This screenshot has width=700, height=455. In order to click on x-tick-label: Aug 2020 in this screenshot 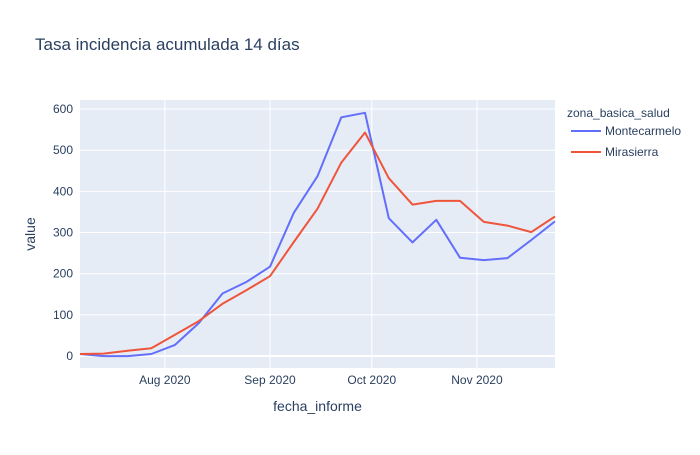, I will do `click(165, 380)`.